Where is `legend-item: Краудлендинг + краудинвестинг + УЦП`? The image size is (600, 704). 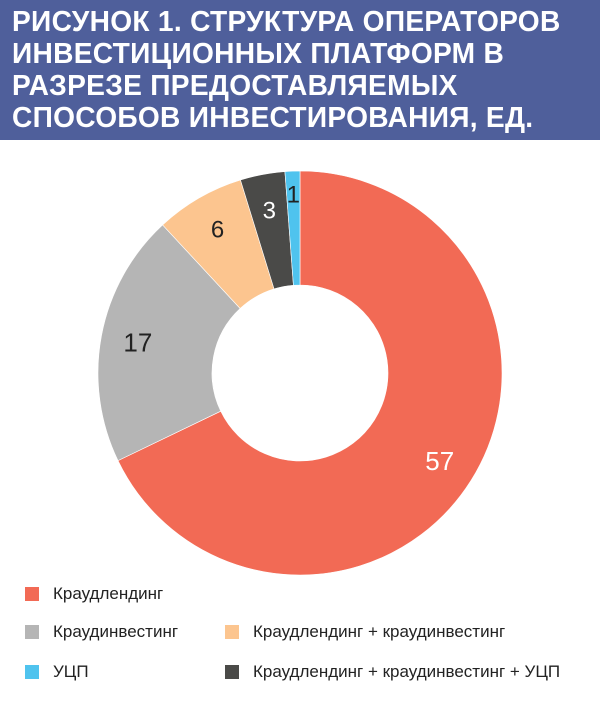 legend-item: Краудлендинг + краудинвестинг + УЦП is located at coordinates (392, 672).